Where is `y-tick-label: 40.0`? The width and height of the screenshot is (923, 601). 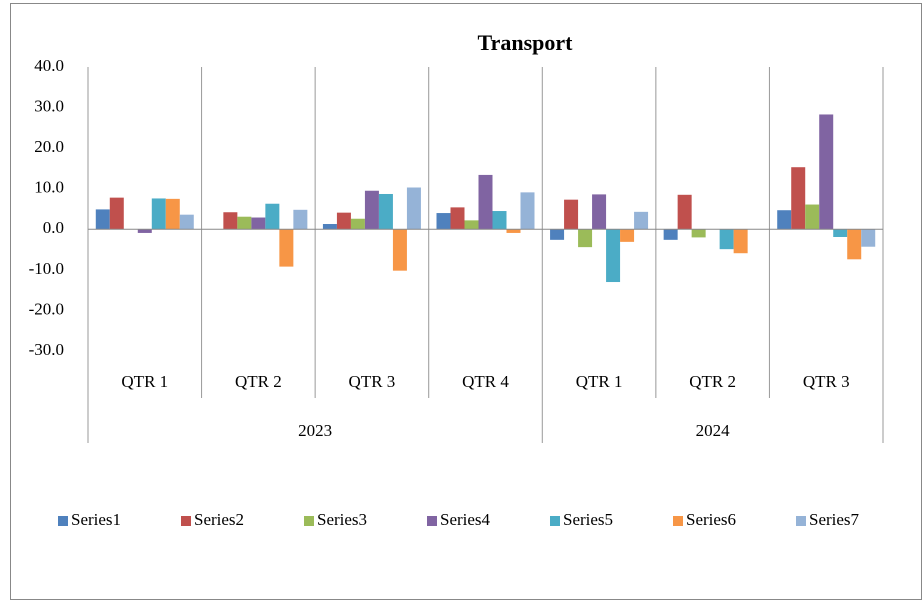 y-tick-label: 40.0 is located at coordinates (49, 65).